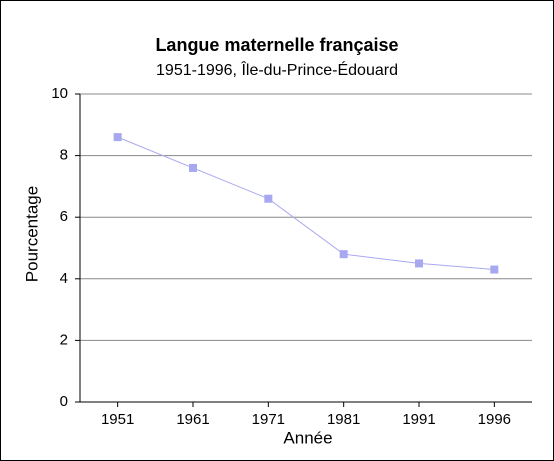 This screenshot has height=461, width=554. I want to click on x-tick-label: 1981, so click(343, 419).